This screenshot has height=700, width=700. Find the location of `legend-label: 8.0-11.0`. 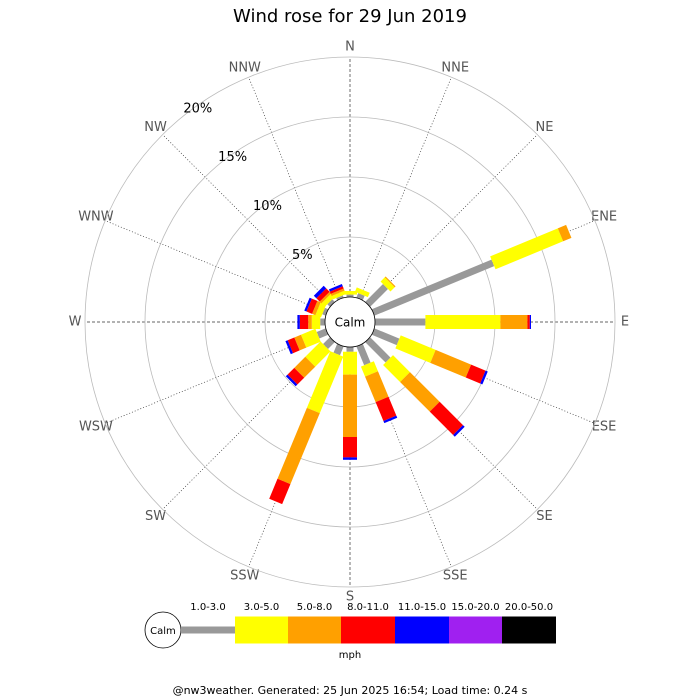

legend-label: 8.0-11.0 is located at coordinates (368, 607).